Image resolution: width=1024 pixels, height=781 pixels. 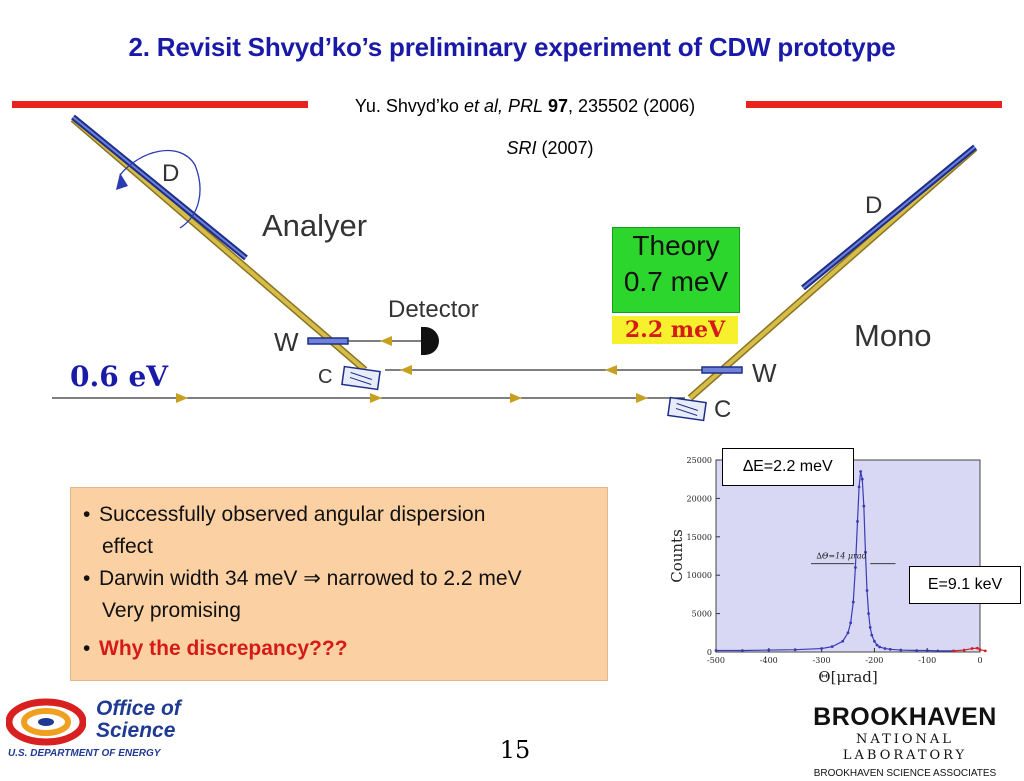 What do you see at coordinates (677, 556) in the screenshot?
I see `y-axis-label: Counts` at bounding box center [677, 556].